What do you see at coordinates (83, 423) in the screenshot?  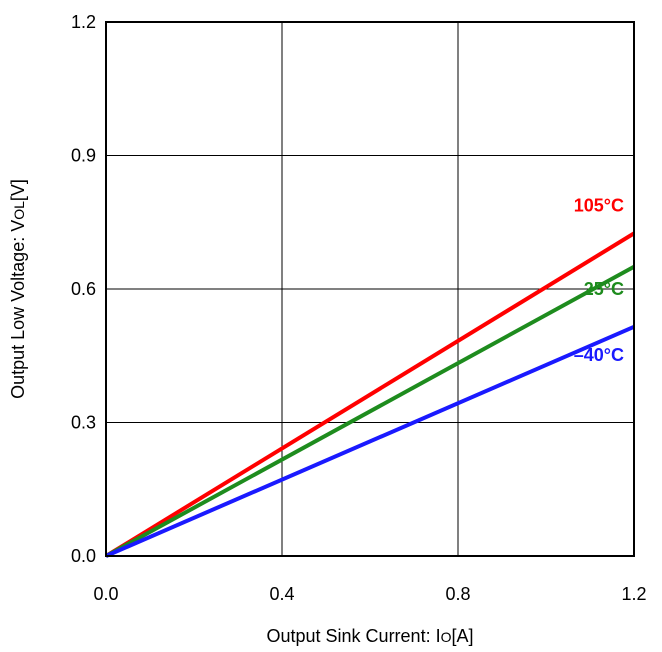 I see `y-tick-label: 0.3` at bounding box center [83, 423].